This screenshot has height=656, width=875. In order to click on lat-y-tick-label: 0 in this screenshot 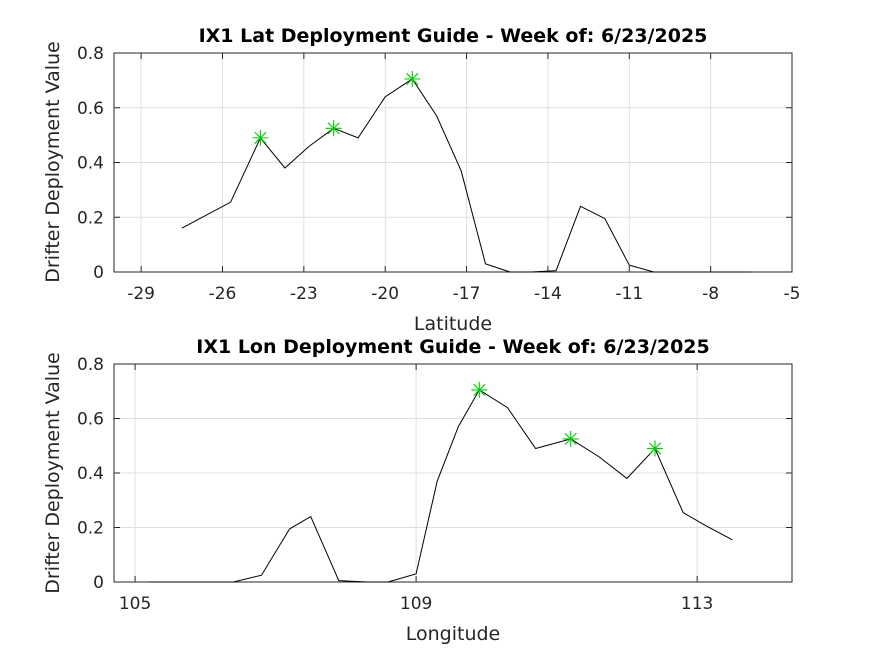, I will do `click(98, 273)`.